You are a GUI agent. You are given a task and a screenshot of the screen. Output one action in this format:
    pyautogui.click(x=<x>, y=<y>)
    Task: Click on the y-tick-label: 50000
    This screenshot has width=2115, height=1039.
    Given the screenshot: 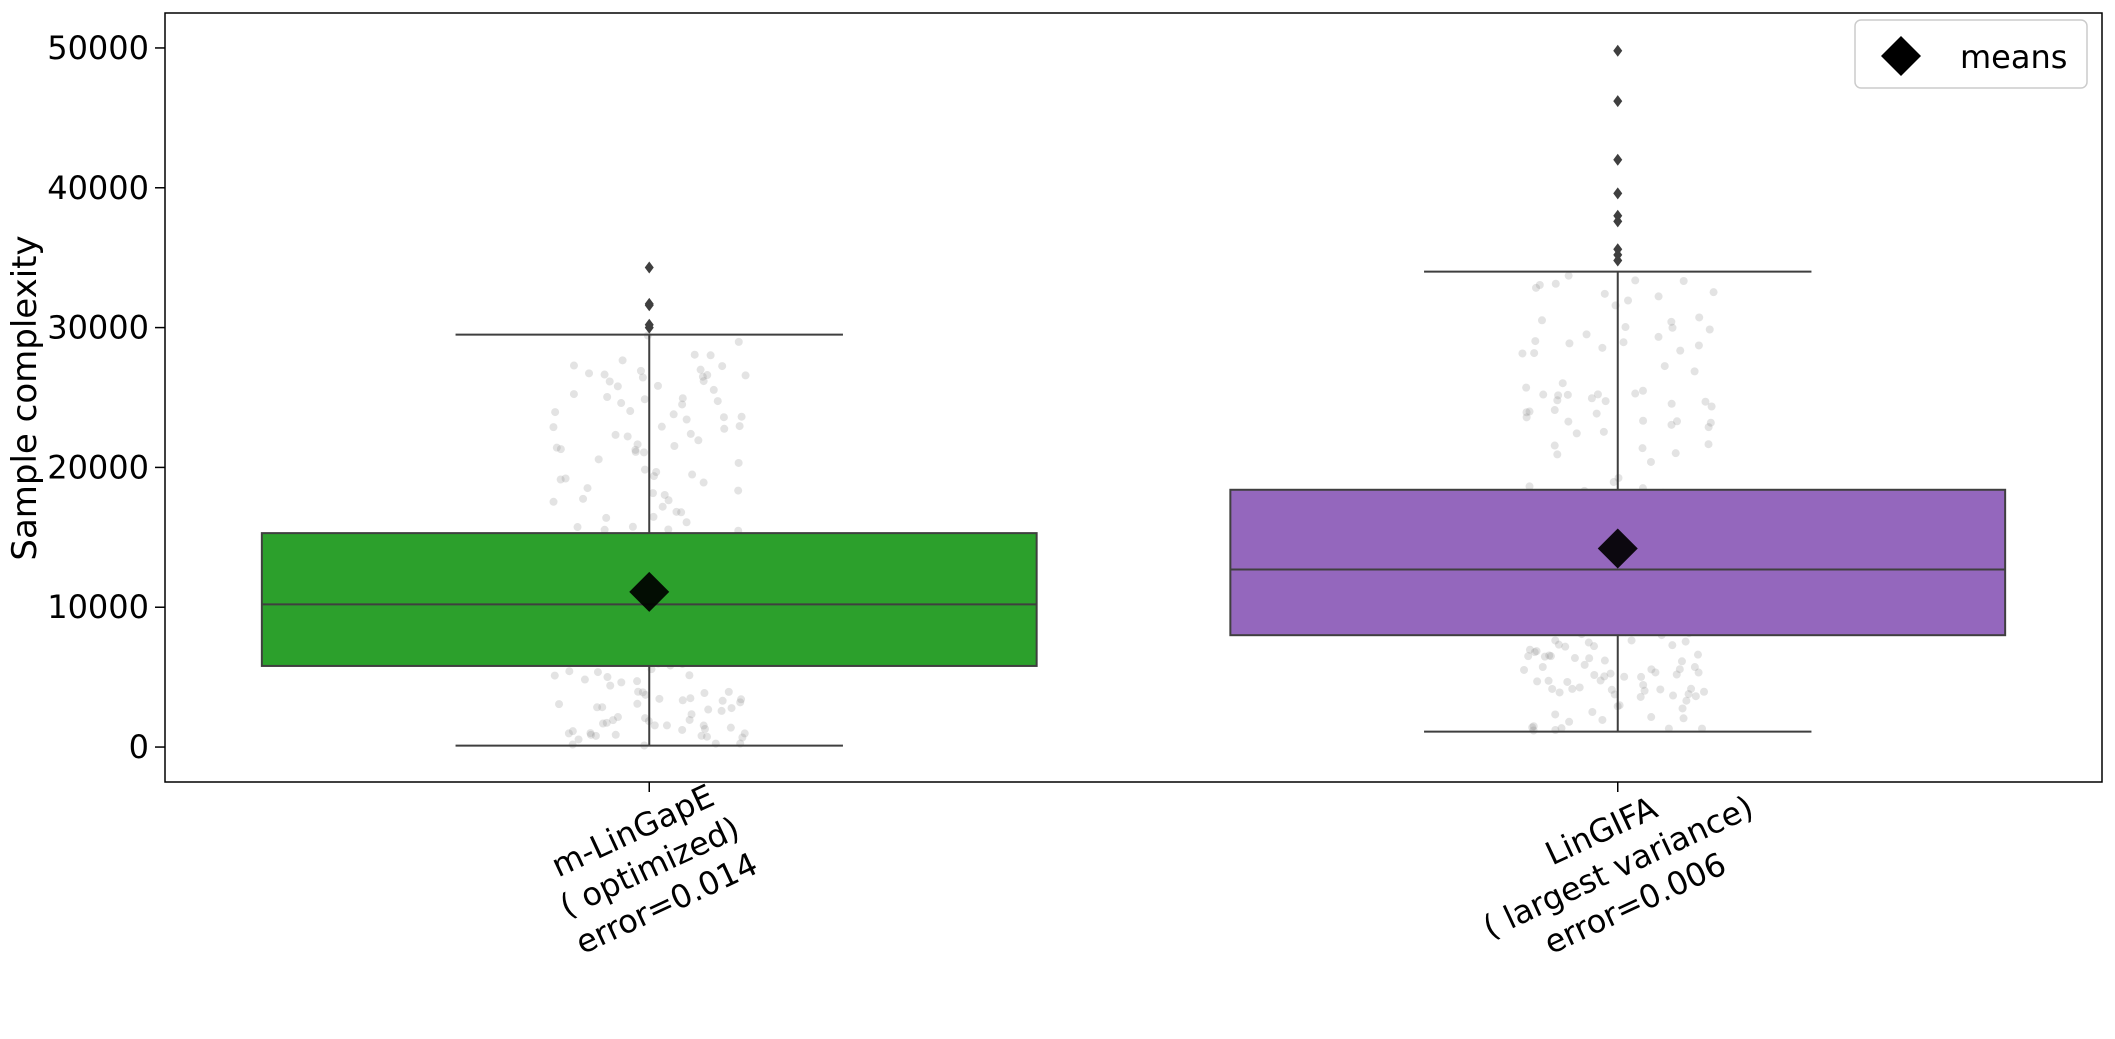 What is the action you would take?
    pyautogui.click(x=98, y=48)
    